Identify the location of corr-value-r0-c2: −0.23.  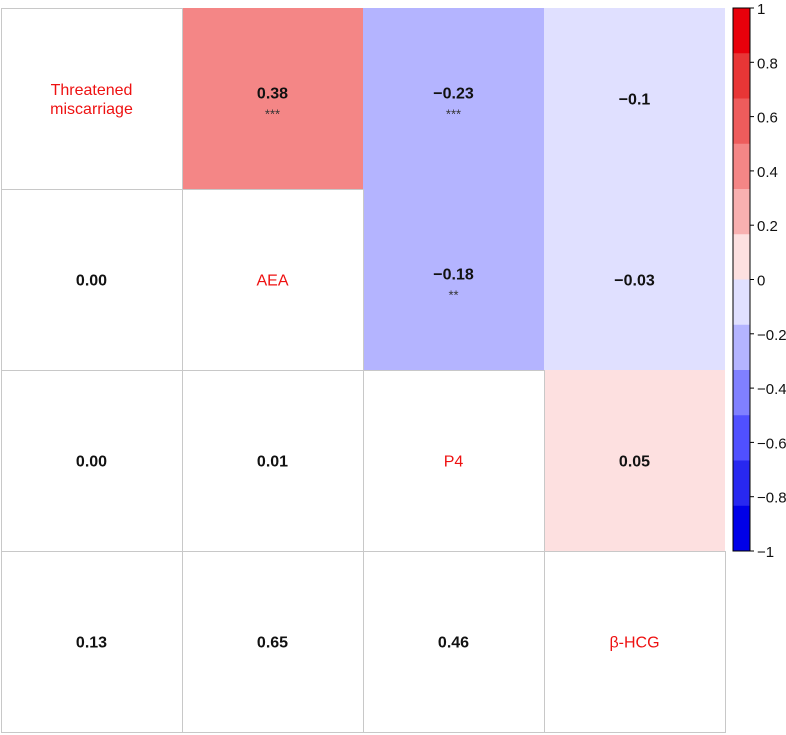
(453, 94).